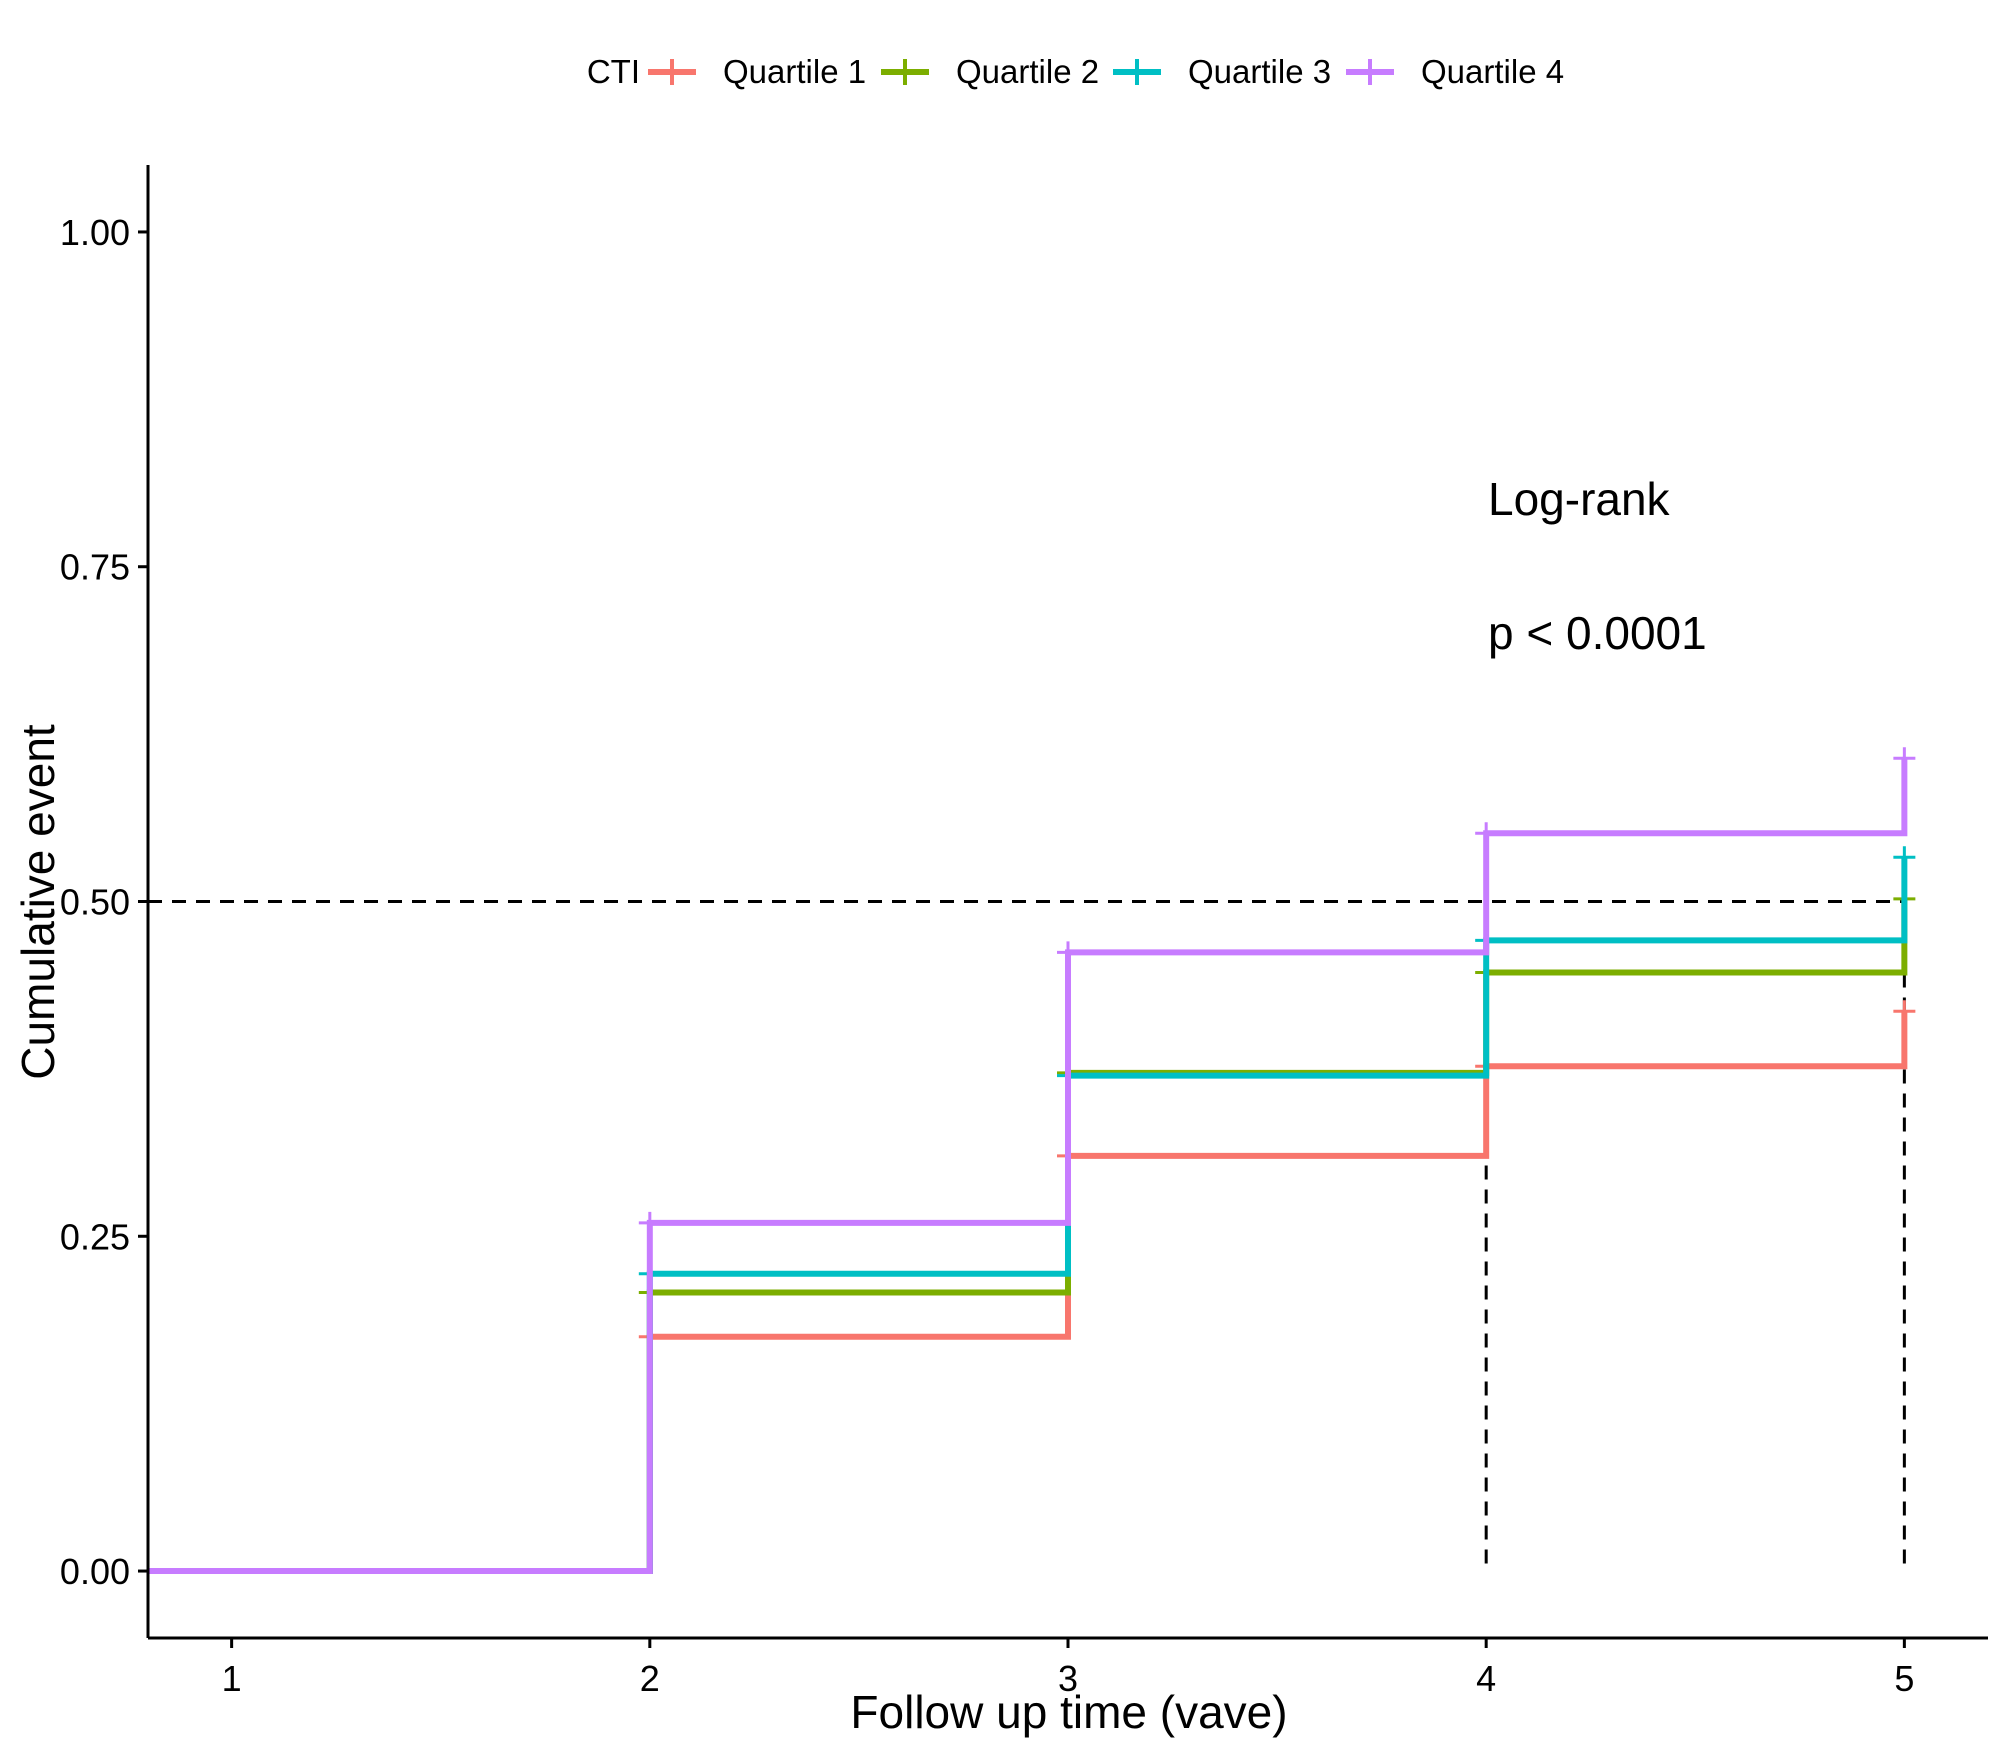 The width and height of the screenshot is (2000, 1750). Describe the element at coordinates (95, 1571) in the screenshot. I see `y-tick-label: 0.00` at that location.